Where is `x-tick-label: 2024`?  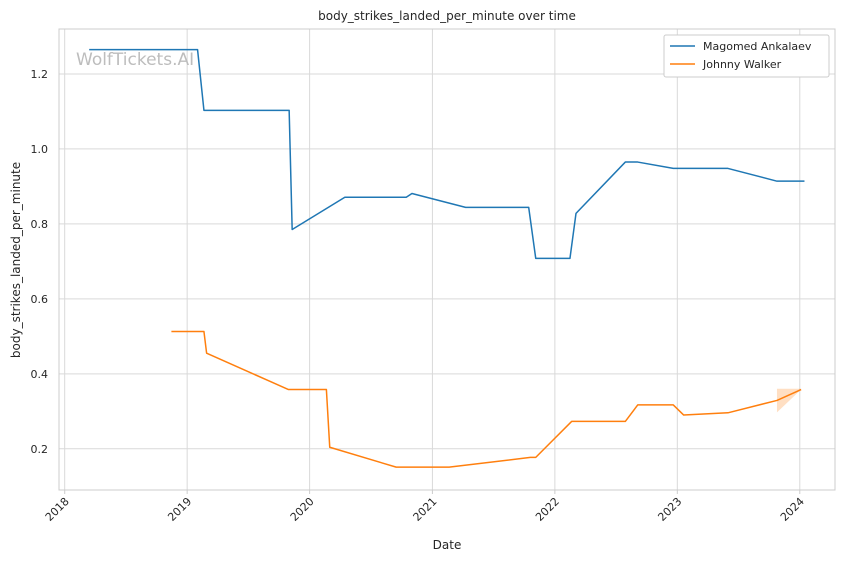
x-tick-label: 2024 is located at coordinates (792, 509).